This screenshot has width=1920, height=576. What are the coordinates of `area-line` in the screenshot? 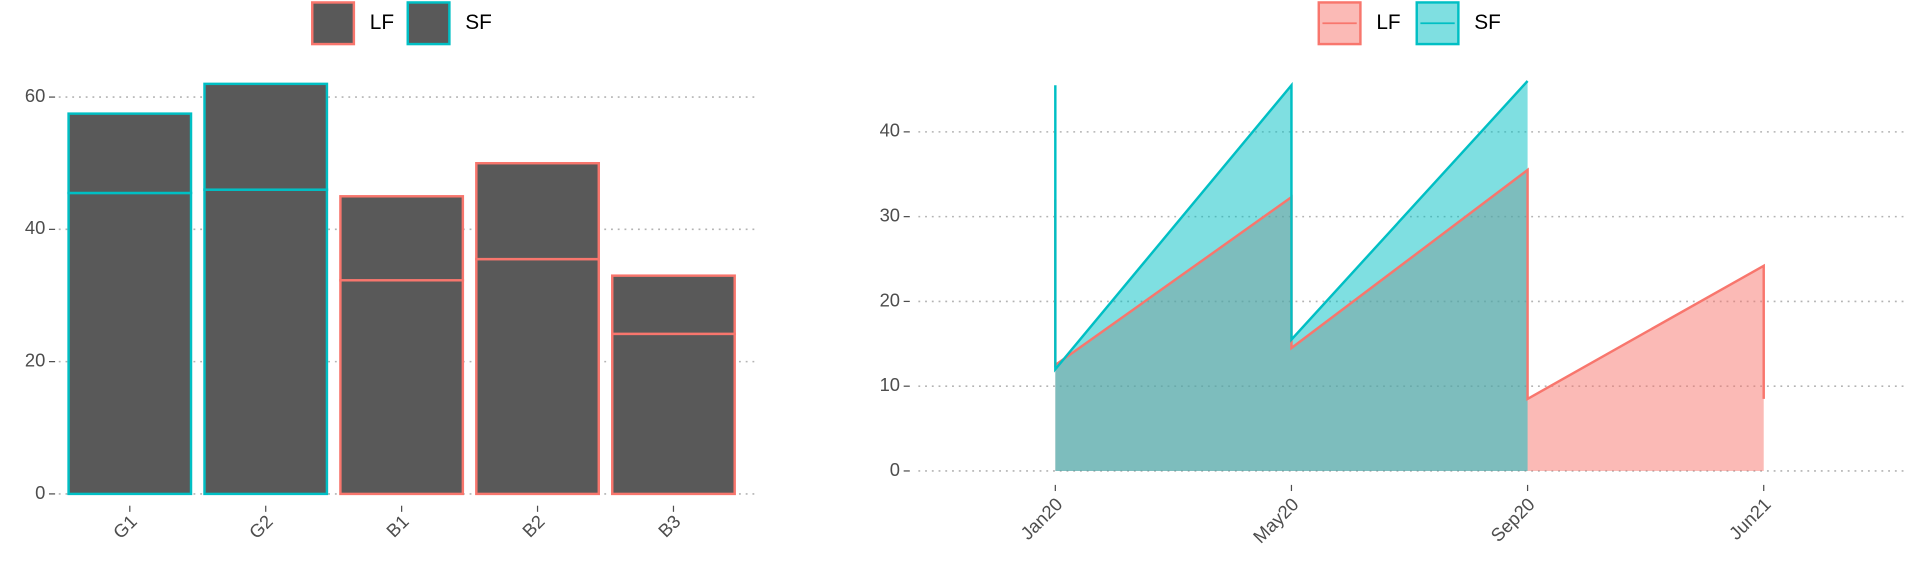 It's located at (1291, 226).